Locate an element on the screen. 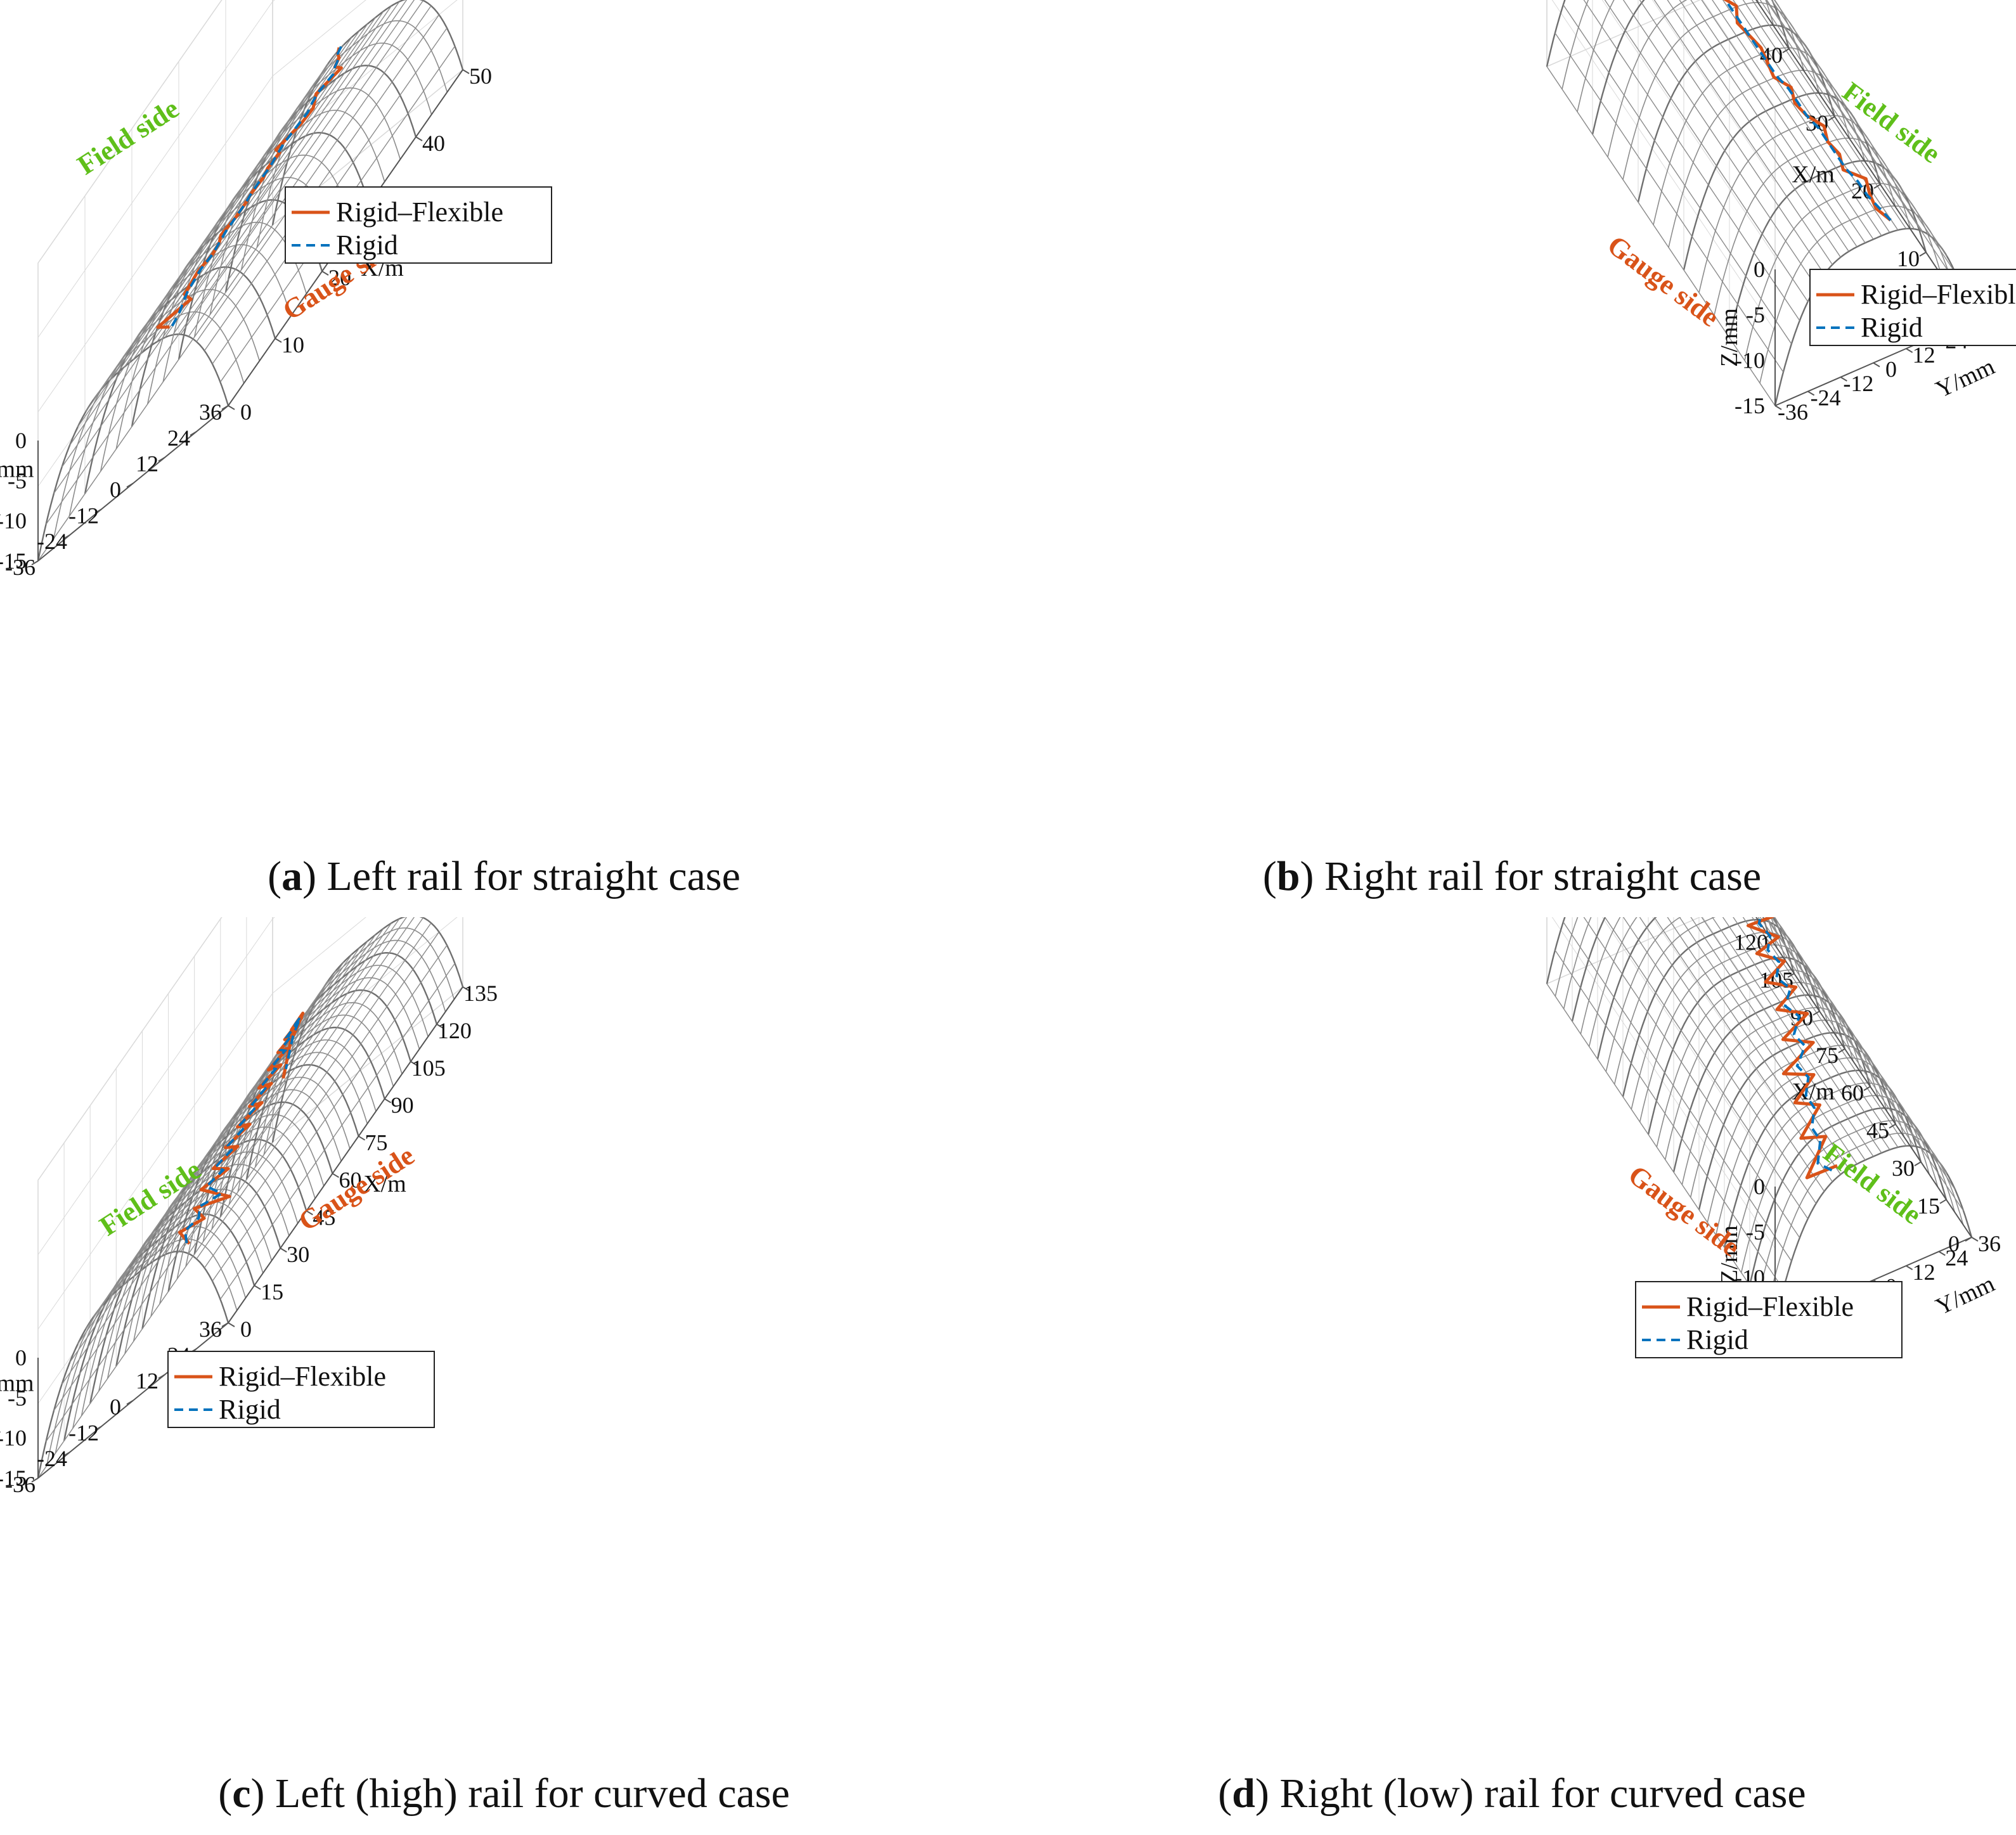 The width and height of the screenshot is (2016, 1835). back-wall-x is located at coordinates (155, 281).